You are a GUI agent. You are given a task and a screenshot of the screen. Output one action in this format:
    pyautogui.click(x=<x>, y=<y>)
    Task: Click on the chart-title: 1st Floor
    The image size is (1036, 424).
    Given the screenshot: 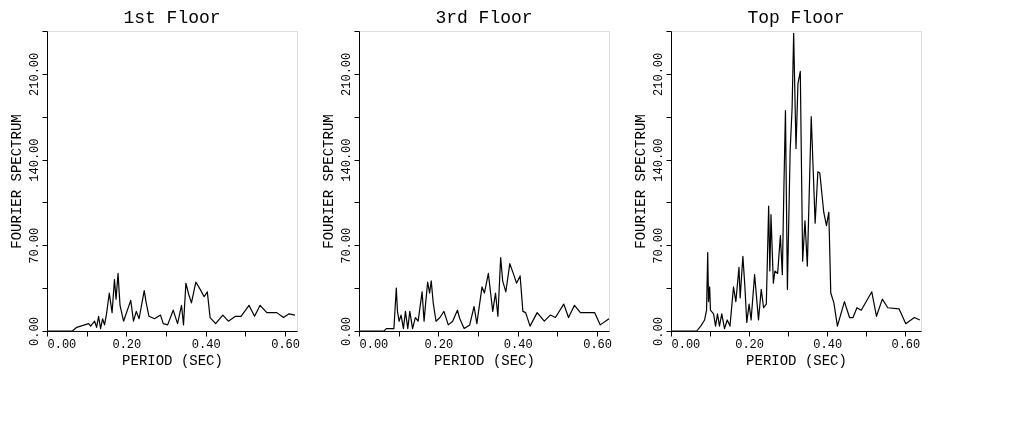 What is the action you would take?
    pyautogui.click(x=172, y=17)
    